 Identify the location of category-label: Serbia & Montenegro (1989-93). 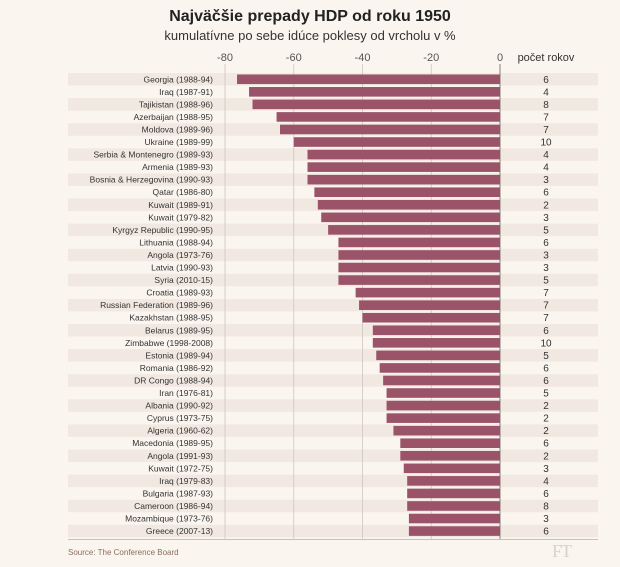
(153, 155).